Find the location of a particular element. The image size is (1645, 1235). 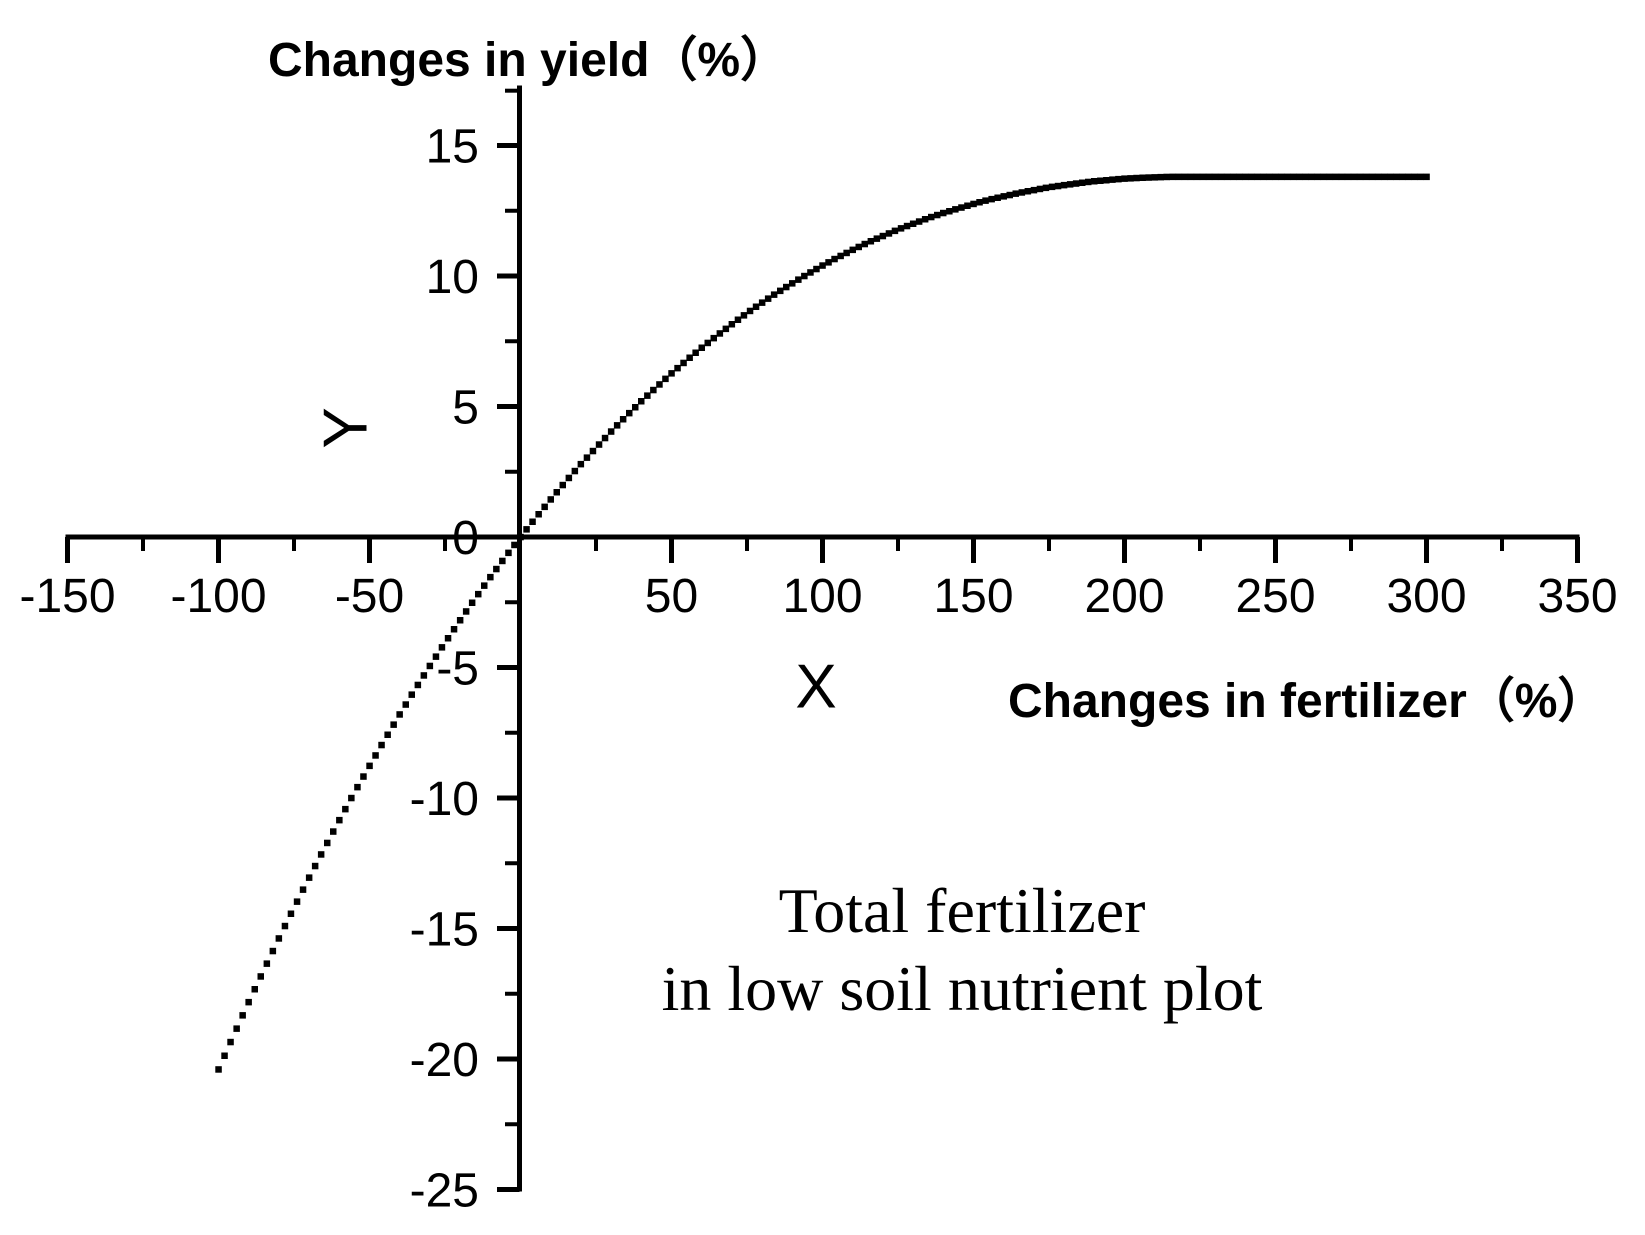

y-tick-label: -15 is located at coordinates (444, 930).